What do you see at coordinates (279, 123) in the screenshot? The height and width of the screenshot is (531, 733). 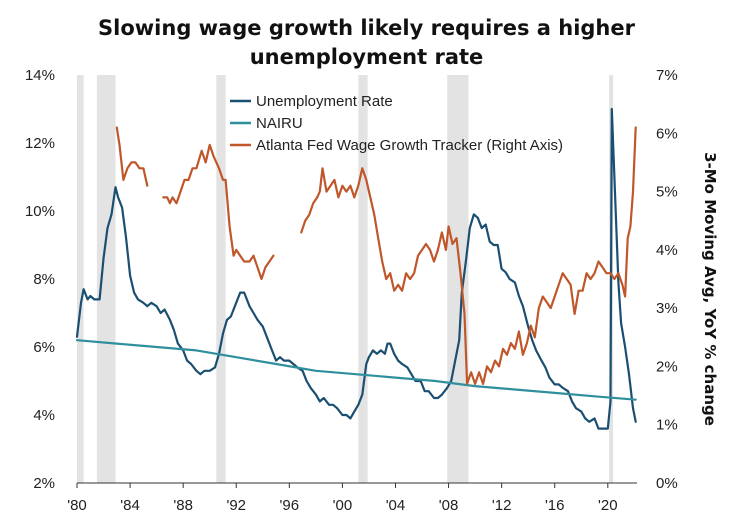 I see `legend-label: NAIRU` at bounding box center [279, 123].